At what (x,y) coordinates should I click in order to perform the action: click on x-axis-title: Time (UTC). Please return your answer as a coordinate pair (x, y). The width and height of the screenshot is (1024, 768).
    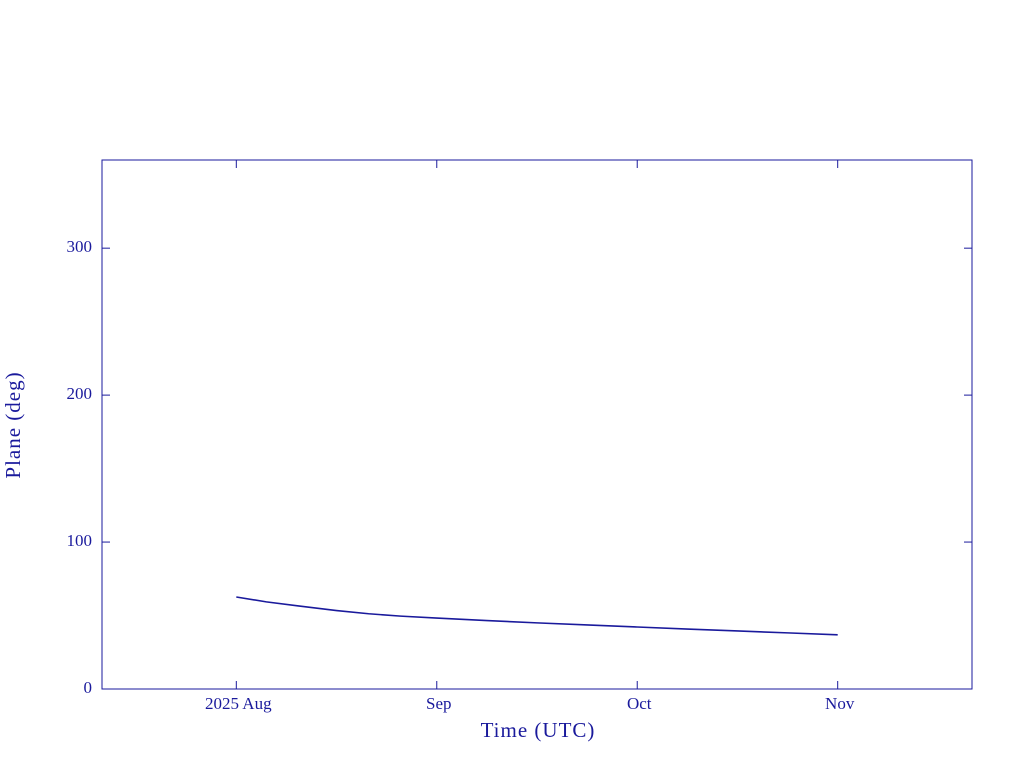
    Looking at the image, I should click on (538, 730).